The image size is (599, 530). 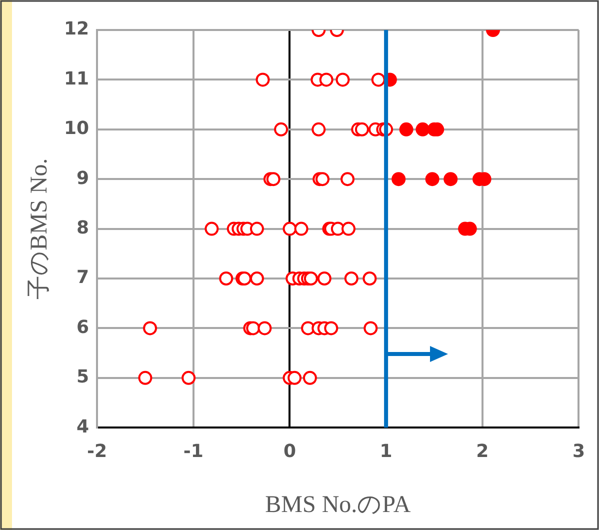 I want to click on x-tick-label: 0, so click(x=289, y=451).